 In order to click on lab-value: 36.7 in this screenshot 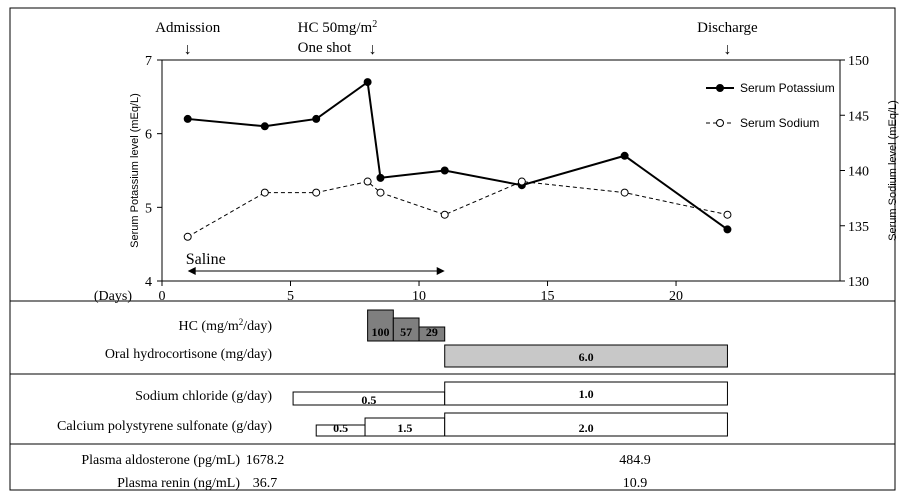, I will do `click(265, 483)`.